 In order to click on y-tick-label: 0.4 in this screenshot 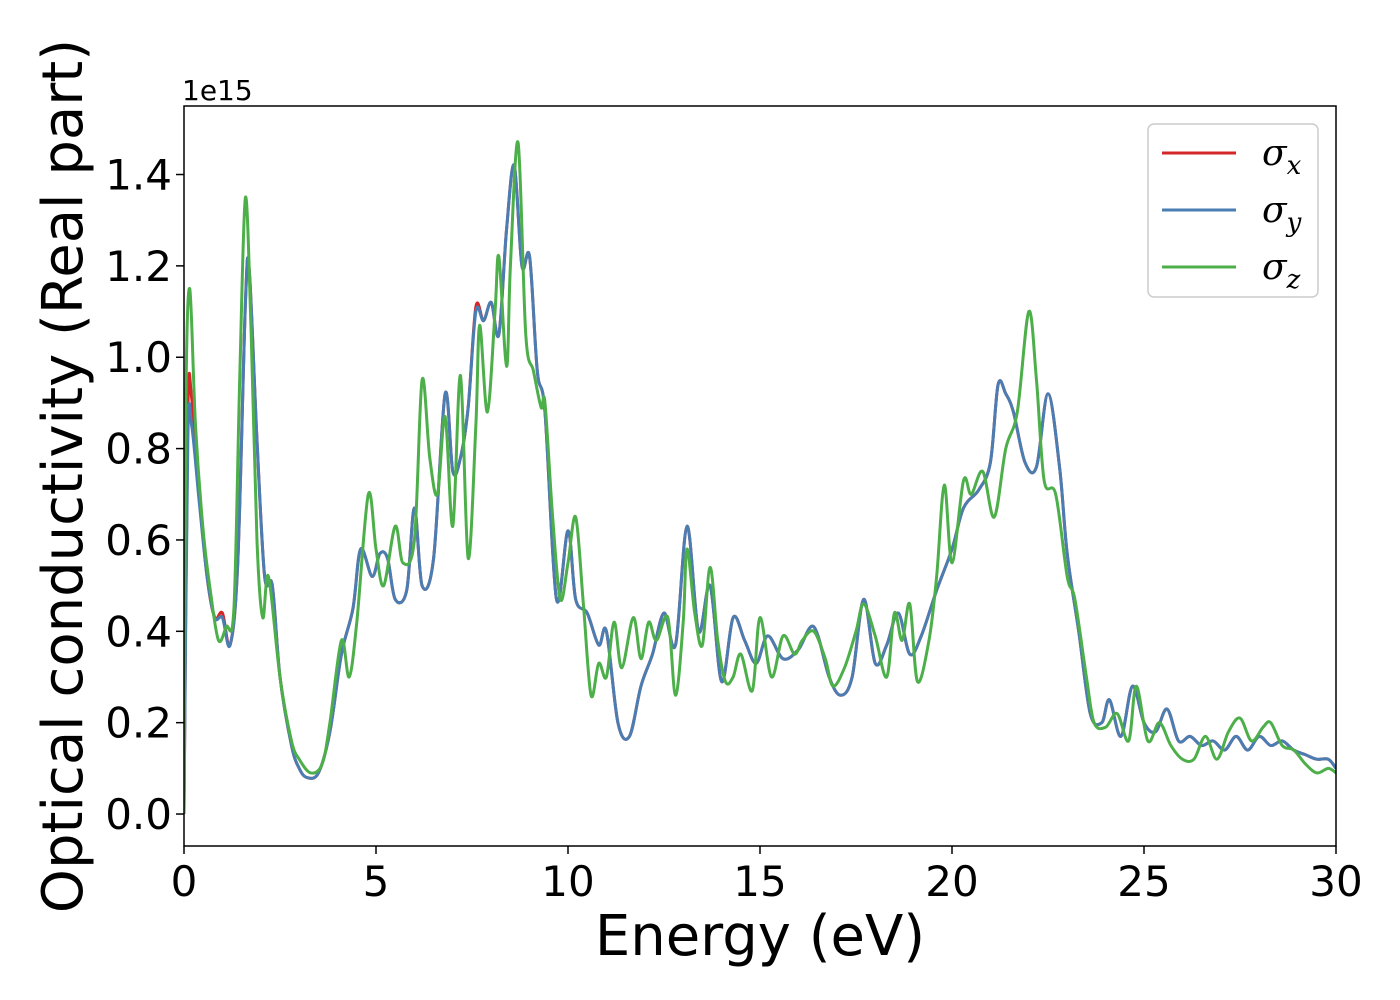, I will do `click(138, 631)`.